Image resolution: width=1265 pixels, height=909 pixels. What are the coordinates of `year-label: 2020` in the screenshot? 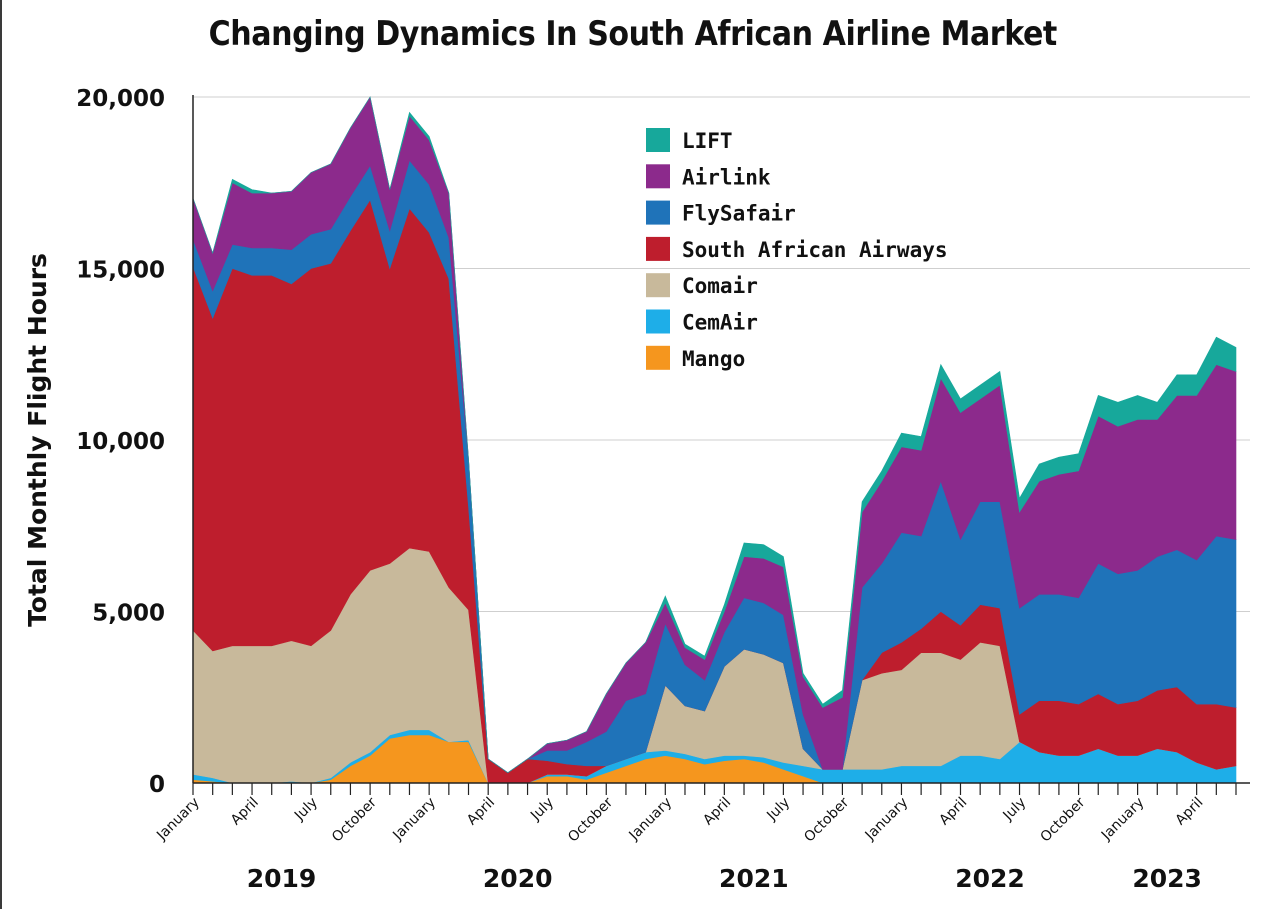 It's located at (518, 878).